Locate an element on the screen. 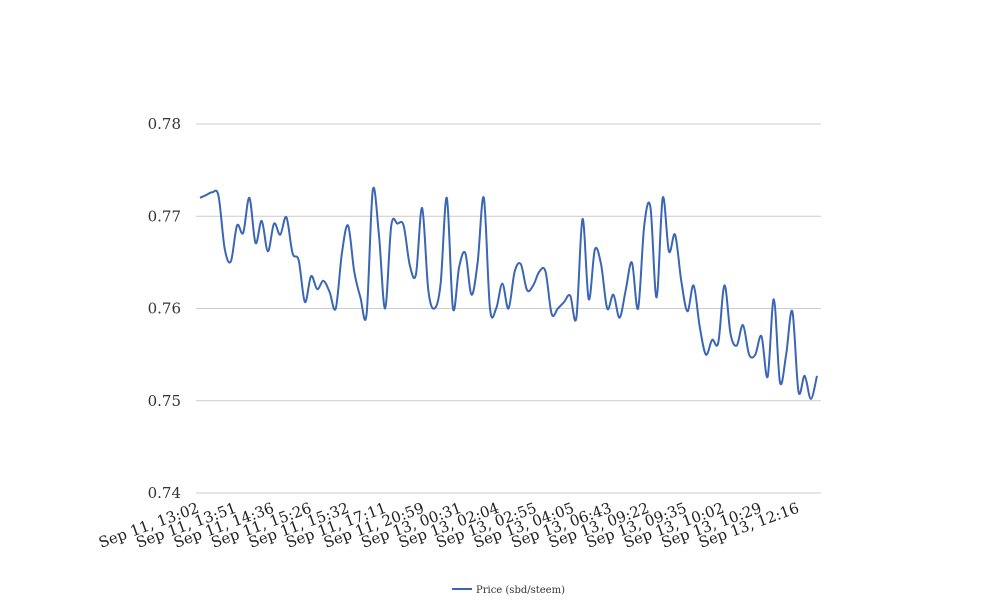 The width and height of the screenshot is (1008, 616). y-tick-label: 0.76 is located at coordinates (164, 309).